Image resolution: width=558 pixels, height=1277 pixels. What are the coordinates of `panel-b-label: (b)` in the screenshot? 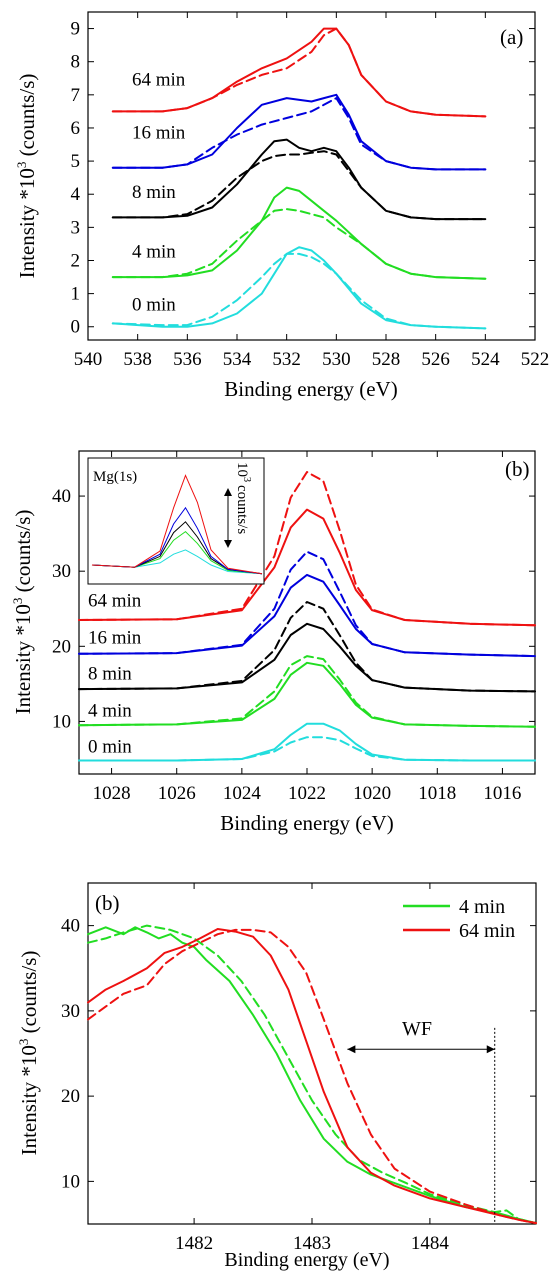 It's located at (517, 469).